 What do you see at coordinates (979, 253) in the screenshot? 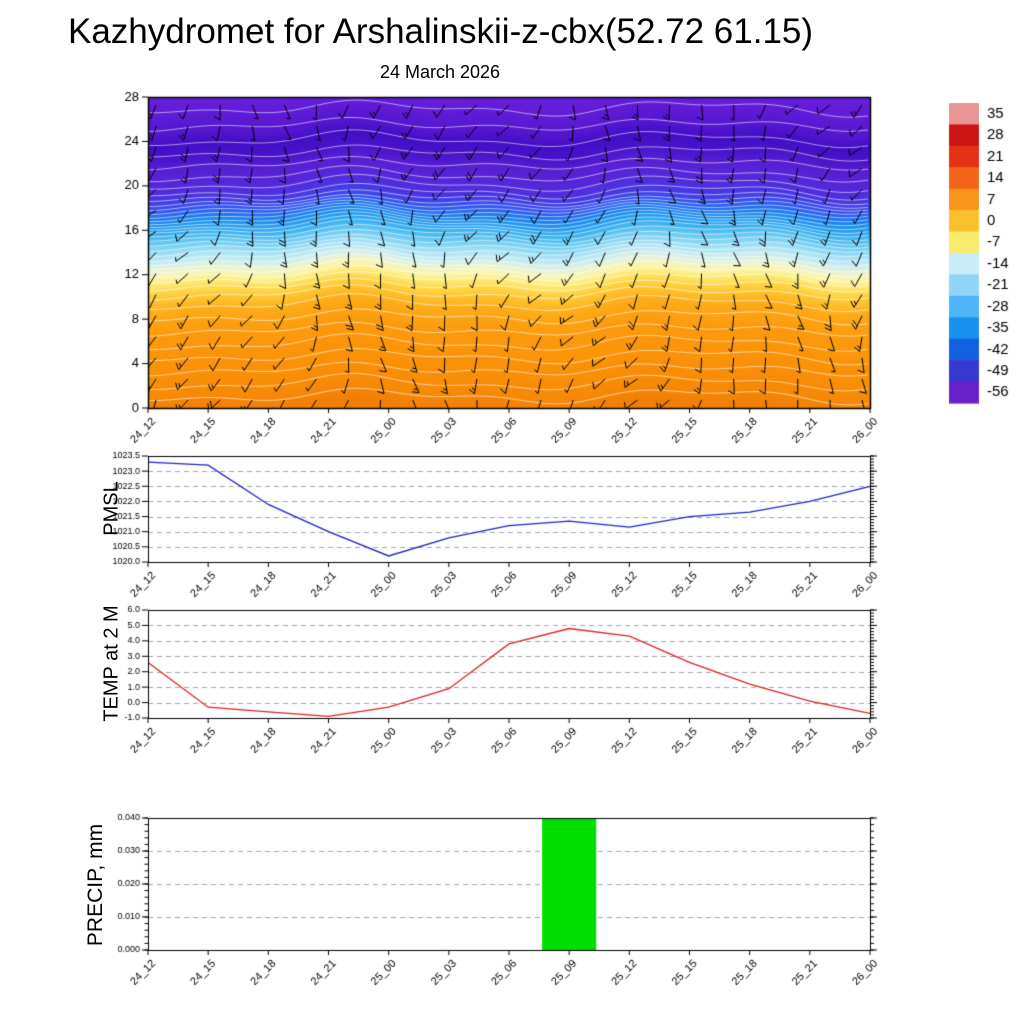
I see `colorbar` at bounding box center [979, 253].